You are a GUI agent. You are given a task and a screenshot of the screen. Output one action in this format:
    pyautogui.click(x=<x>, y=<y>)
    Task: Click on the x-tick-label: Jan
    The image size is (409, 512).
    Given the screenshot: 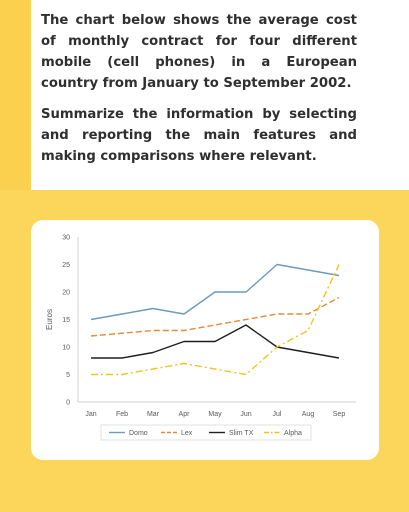 What is the action you would take?
    pyautogui.click(x=90, y=414)
    